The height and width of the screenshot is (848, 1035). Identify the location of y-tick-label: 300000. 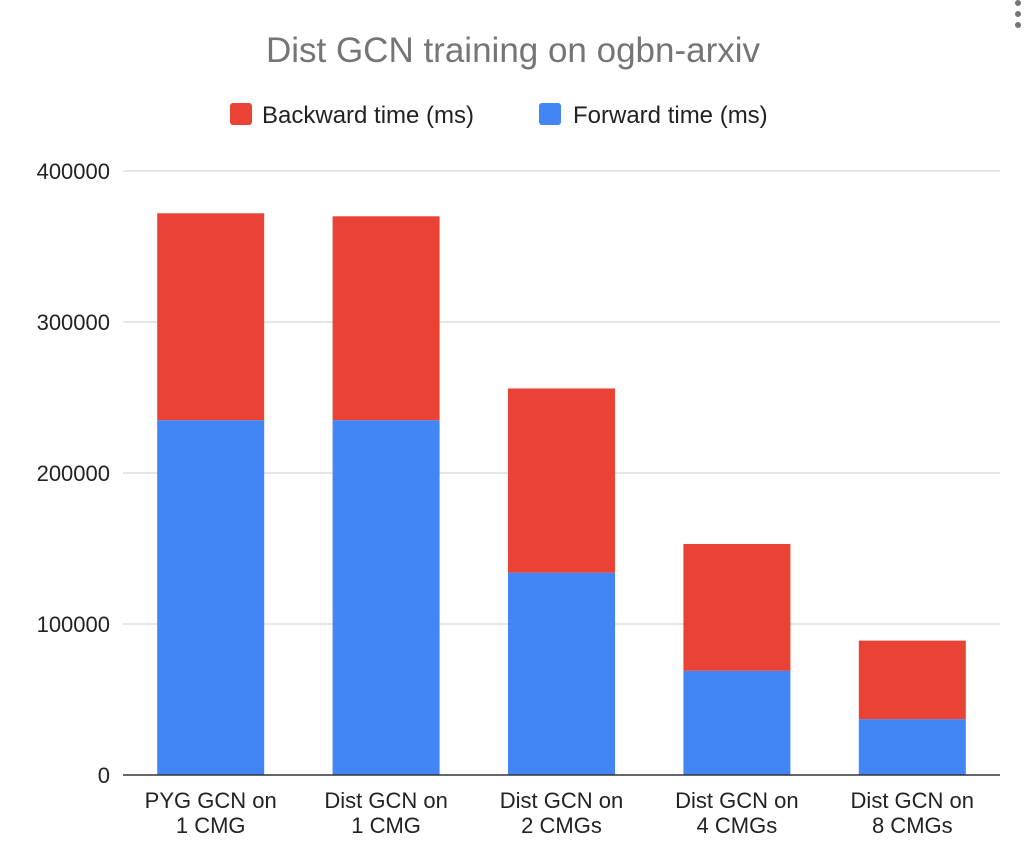
(73, 322).